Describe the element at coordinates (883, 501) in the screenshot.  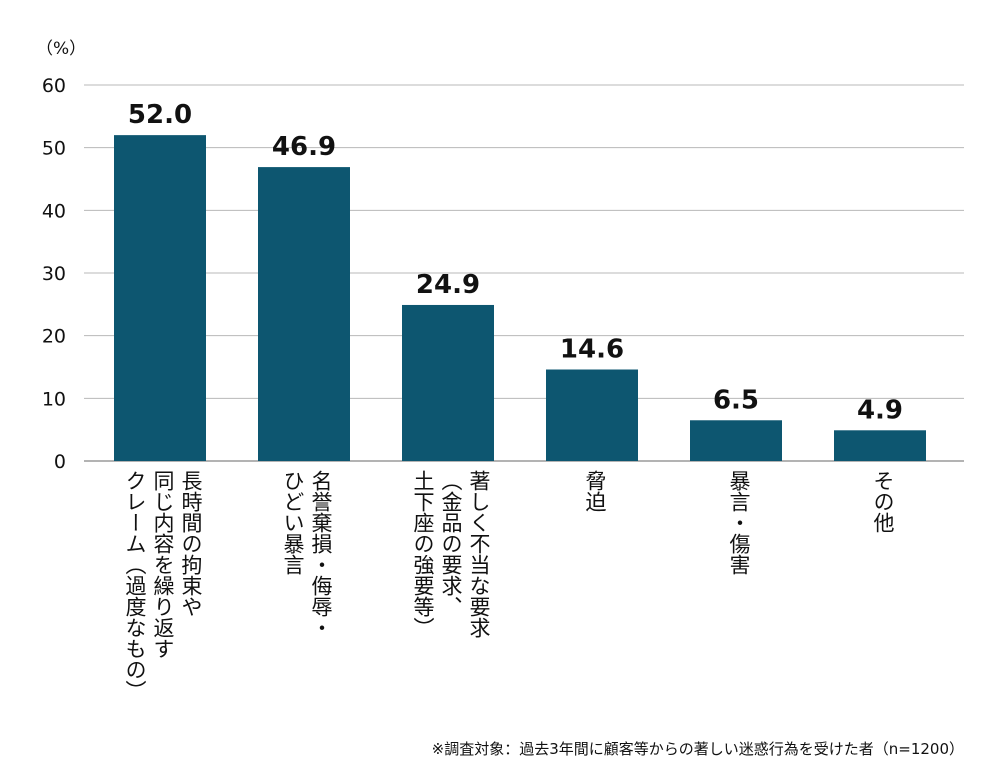
I see `category-label-line: その他` at that location.